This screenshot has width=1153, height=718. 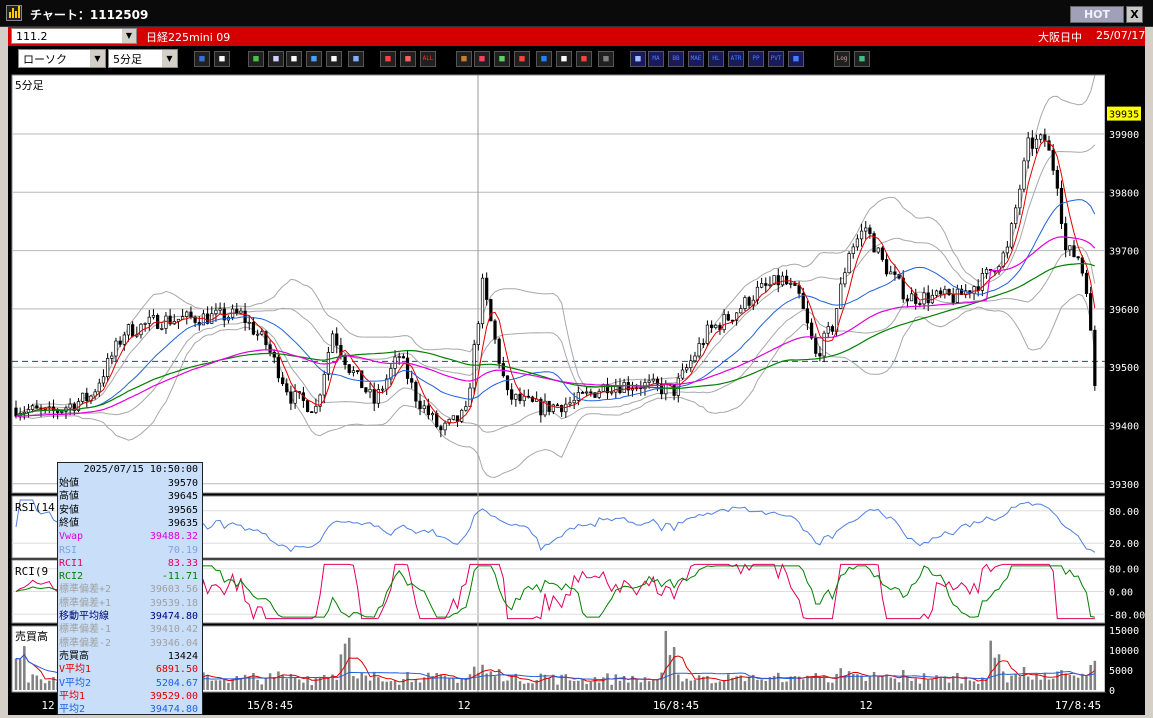 What do you see at coordinates (1097, 14) in the screenshot?
I see `hot-button: HOT` at bounding box center [1097, 14].